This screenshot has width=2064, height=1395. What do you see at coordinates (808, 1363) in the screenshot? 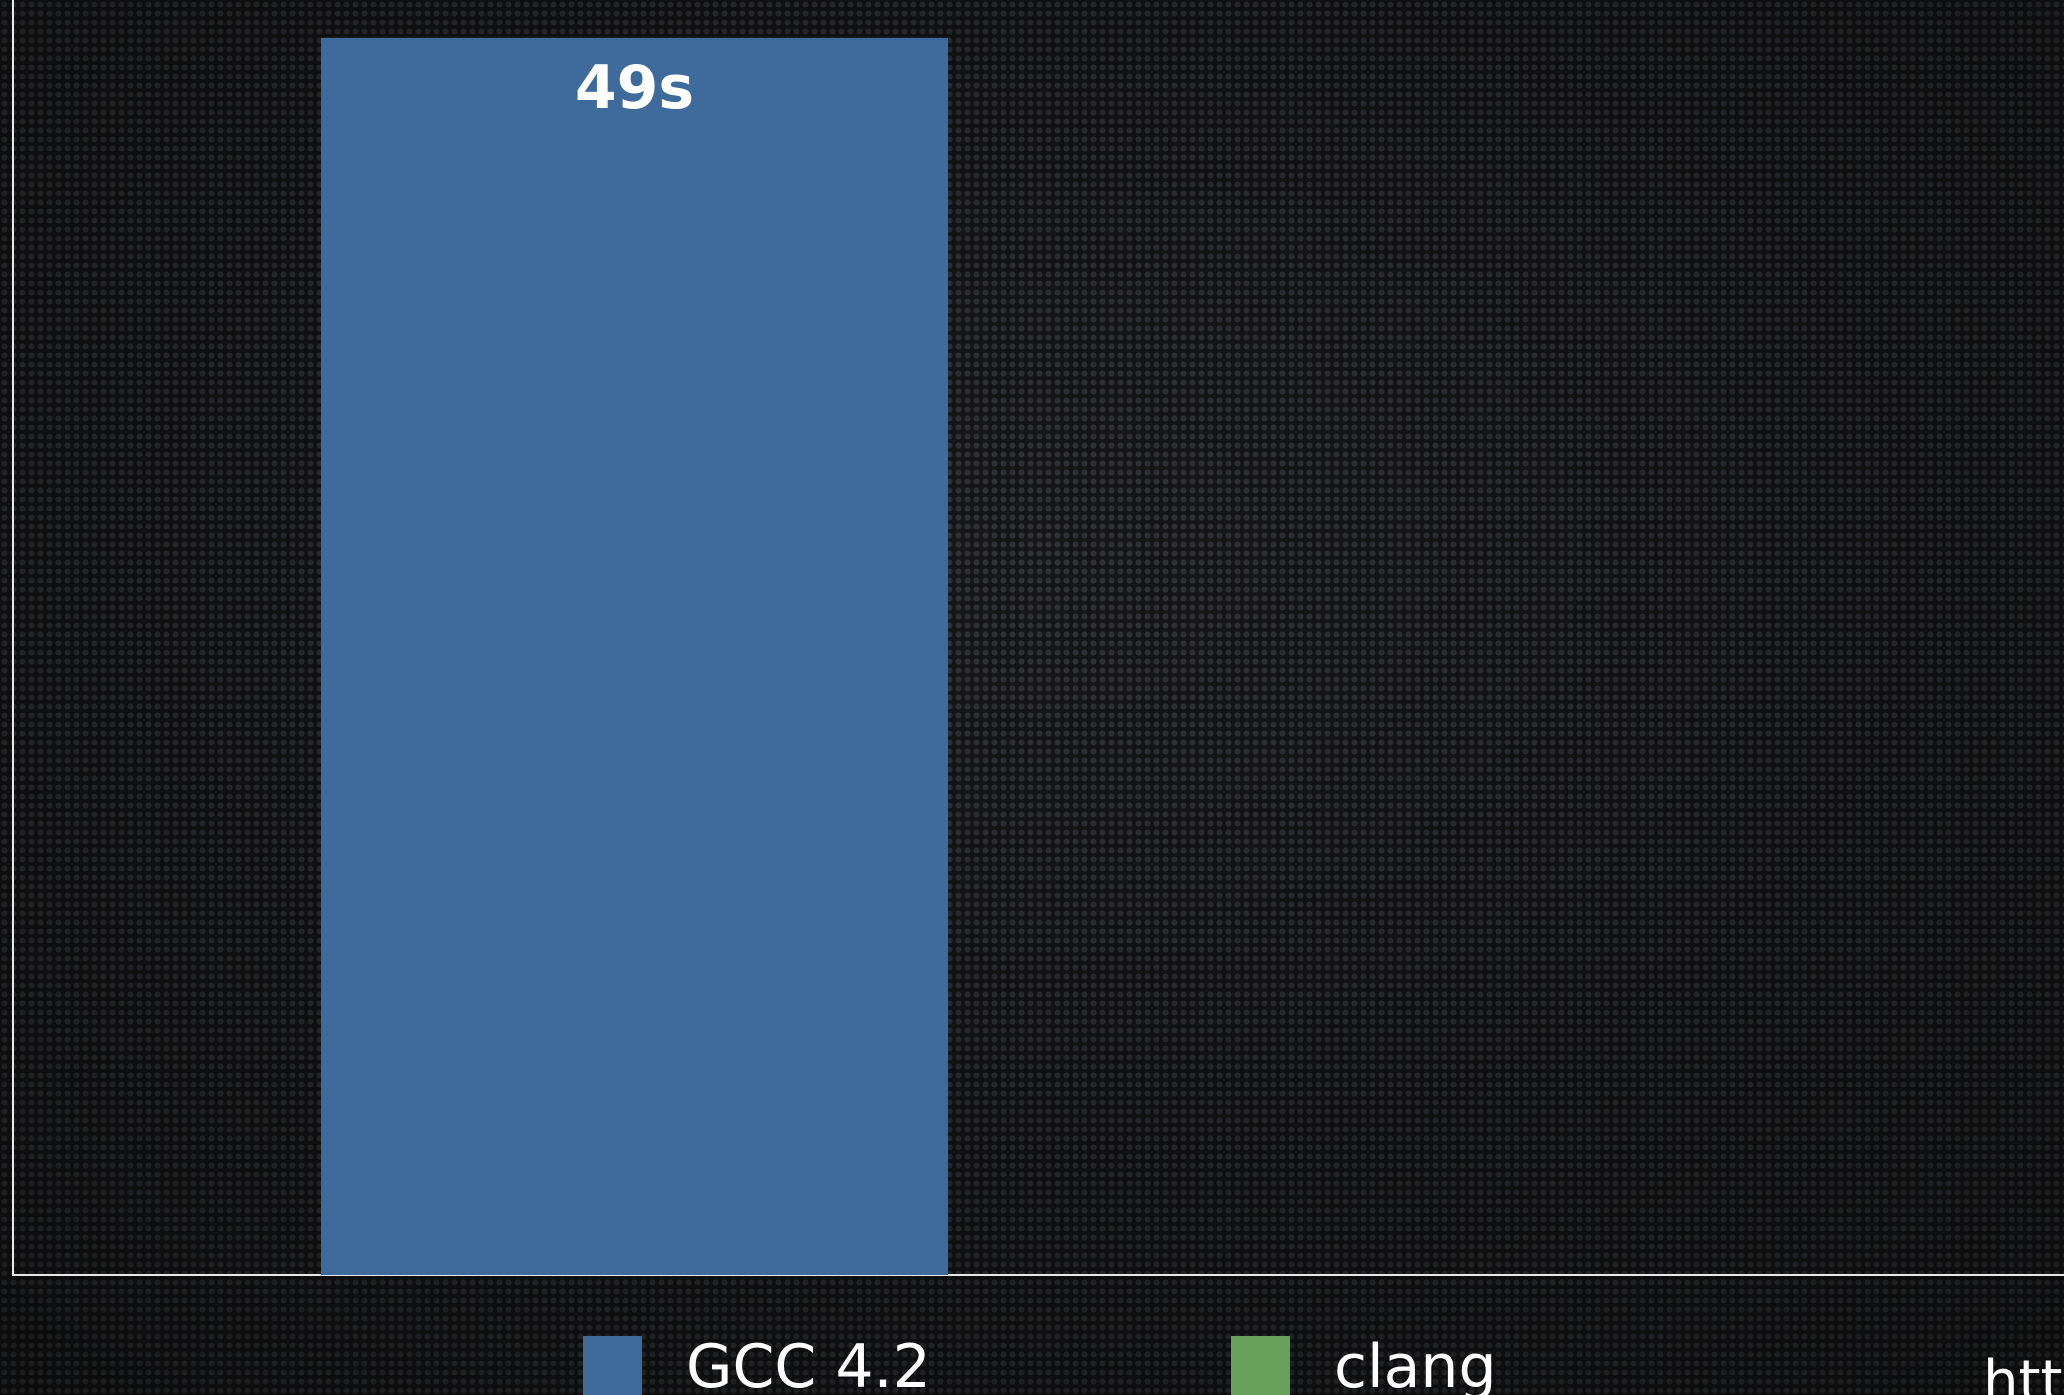
I see `legend-label: GCC 4.2` at bounding box center [808, 1363].